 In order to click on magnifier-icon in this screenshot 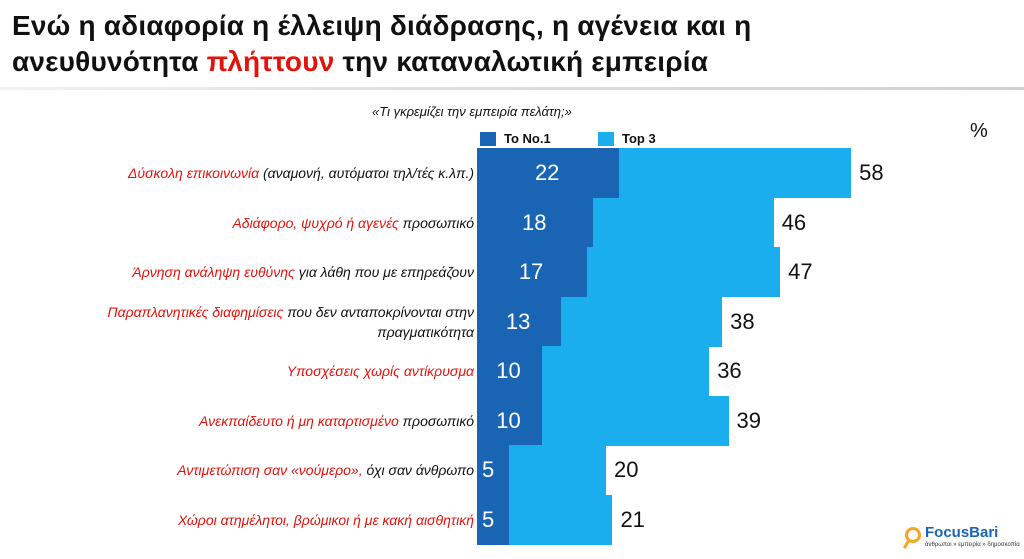, I will do `click(912, 538)`.